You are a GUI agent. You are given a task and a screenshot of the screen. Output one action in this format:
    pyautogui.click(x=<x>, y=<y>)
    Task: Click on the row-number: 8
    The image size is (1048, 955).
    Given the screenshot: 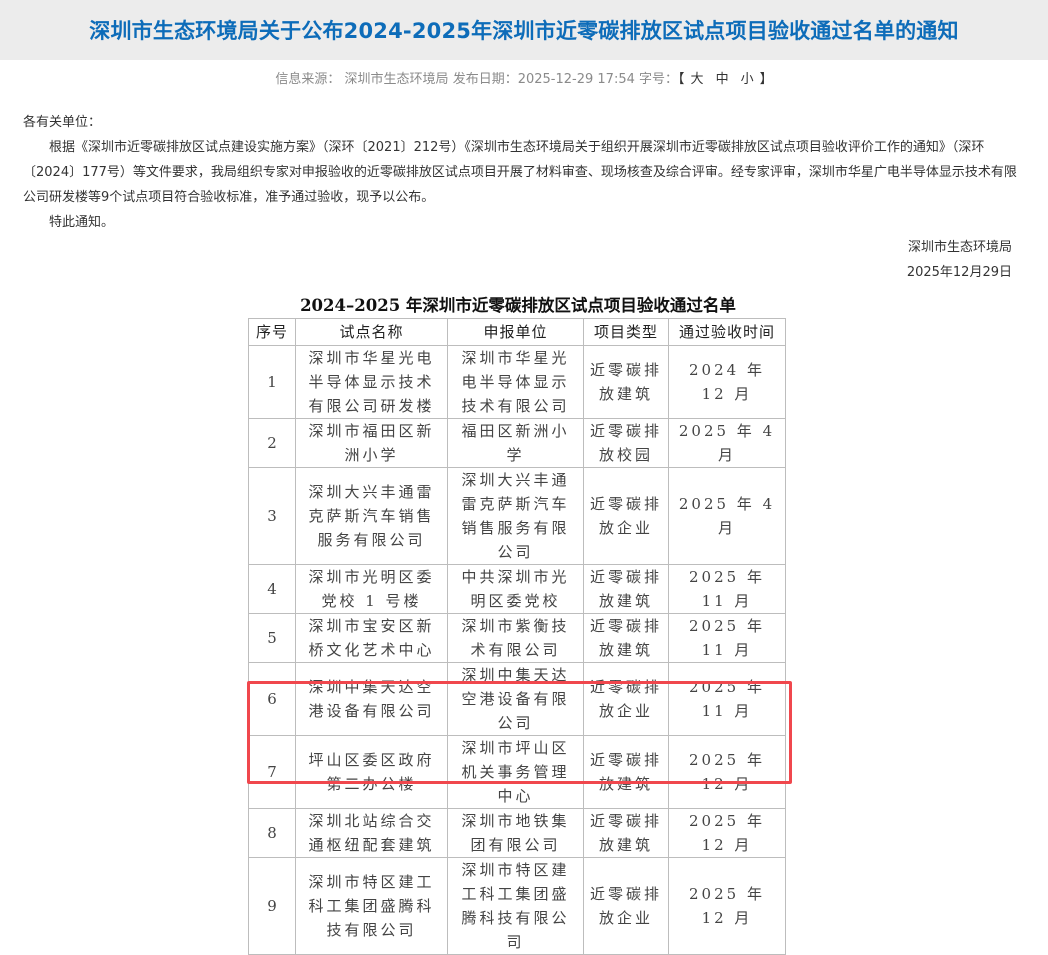 What is the action you would take?
    pyautogui.click(x=272, y=833)
    